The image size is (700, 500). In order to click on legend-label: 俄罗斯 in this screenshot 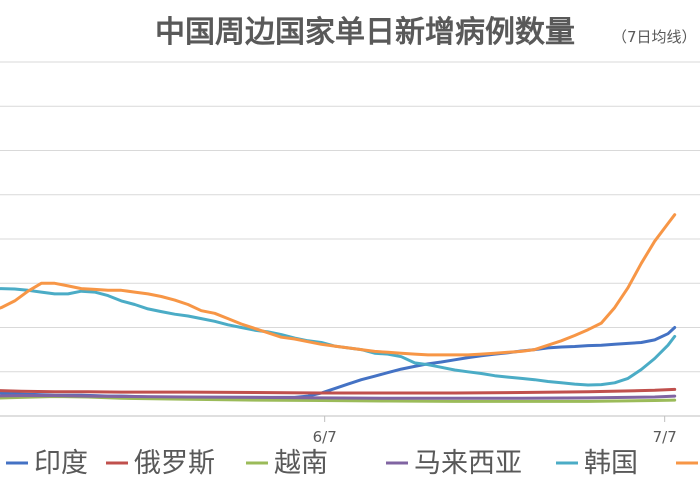, I will do `click(174, 463)`.